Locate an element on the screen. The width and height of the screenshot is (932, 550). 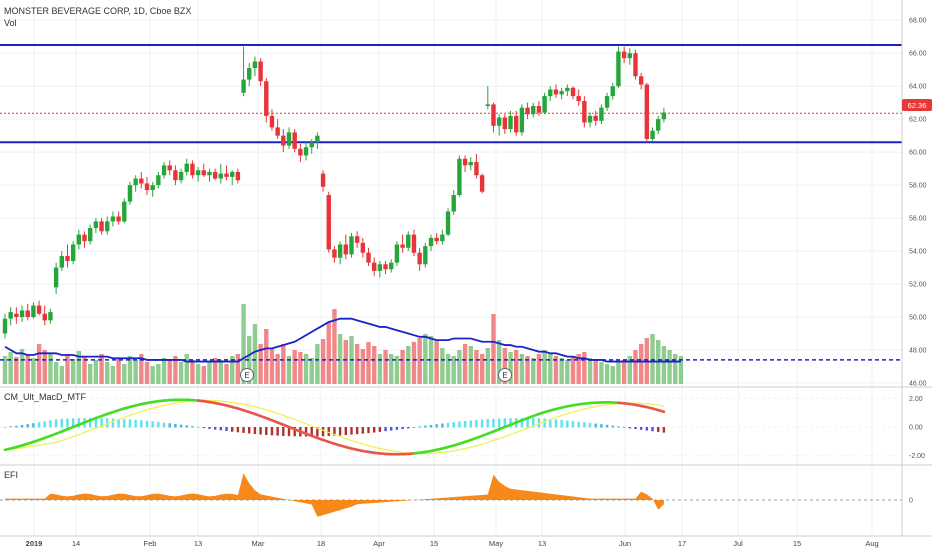
macd-tick-label: -2.00 is located at coordinates (917, 456).